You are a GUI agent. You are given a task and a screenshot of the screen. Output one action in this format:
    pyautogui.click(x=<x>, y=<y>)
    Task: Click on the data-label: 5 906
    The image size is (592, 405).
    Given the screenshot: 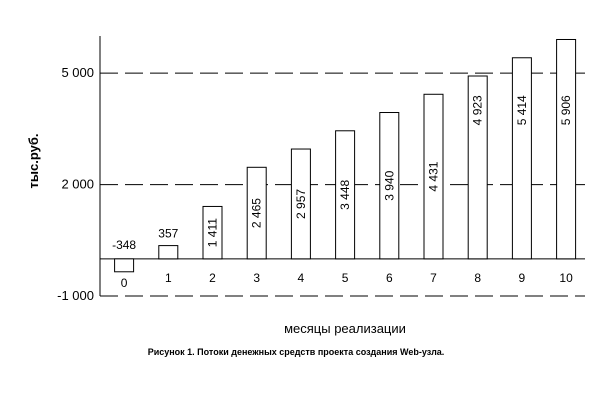 What is the action you would take?
    pyautogui.click(x=566, y=110)
    